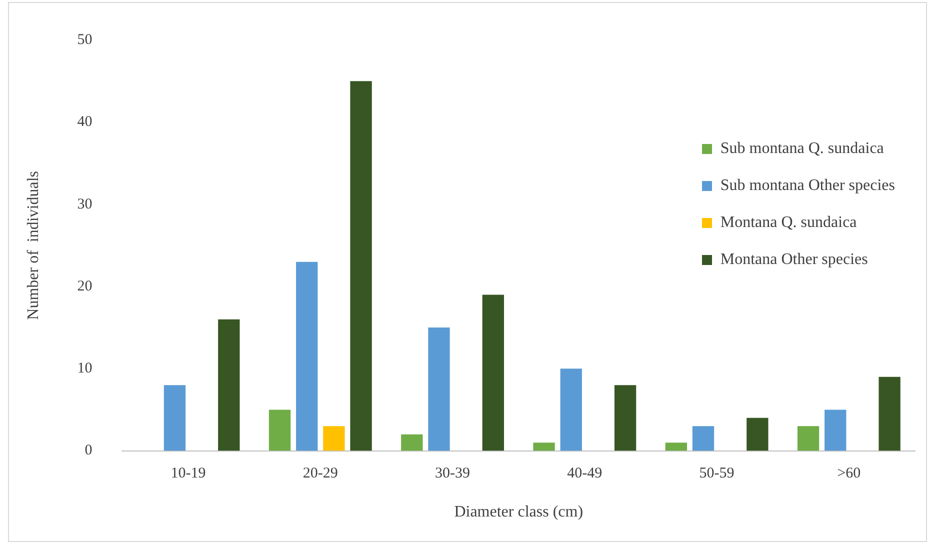 This screenshot has width=935, height=546. What do you see at coordinates (584, 474) in the screenshot?
I see `x-tick-label: 40-49` at bounding box center [584, 474].